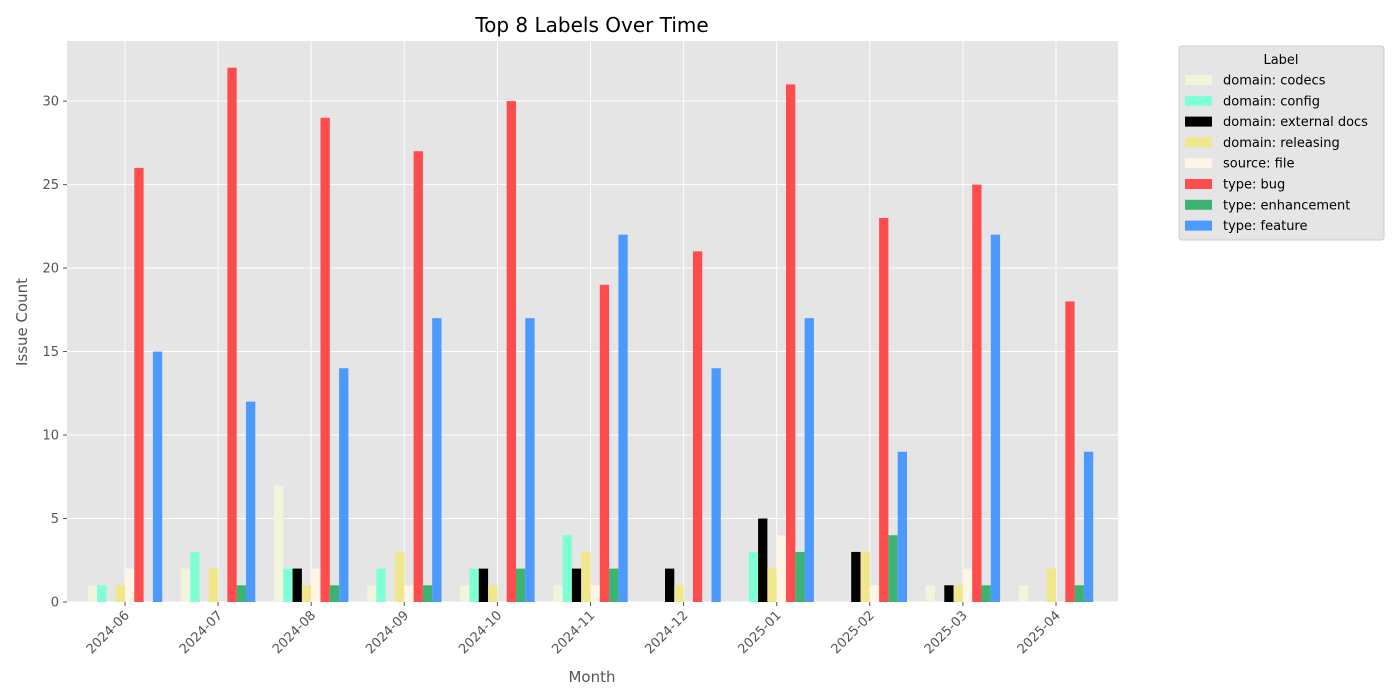 This screenshot has height=700, width=1400. I want to click on x-tick-label: 2024-10, so click(480, 632).